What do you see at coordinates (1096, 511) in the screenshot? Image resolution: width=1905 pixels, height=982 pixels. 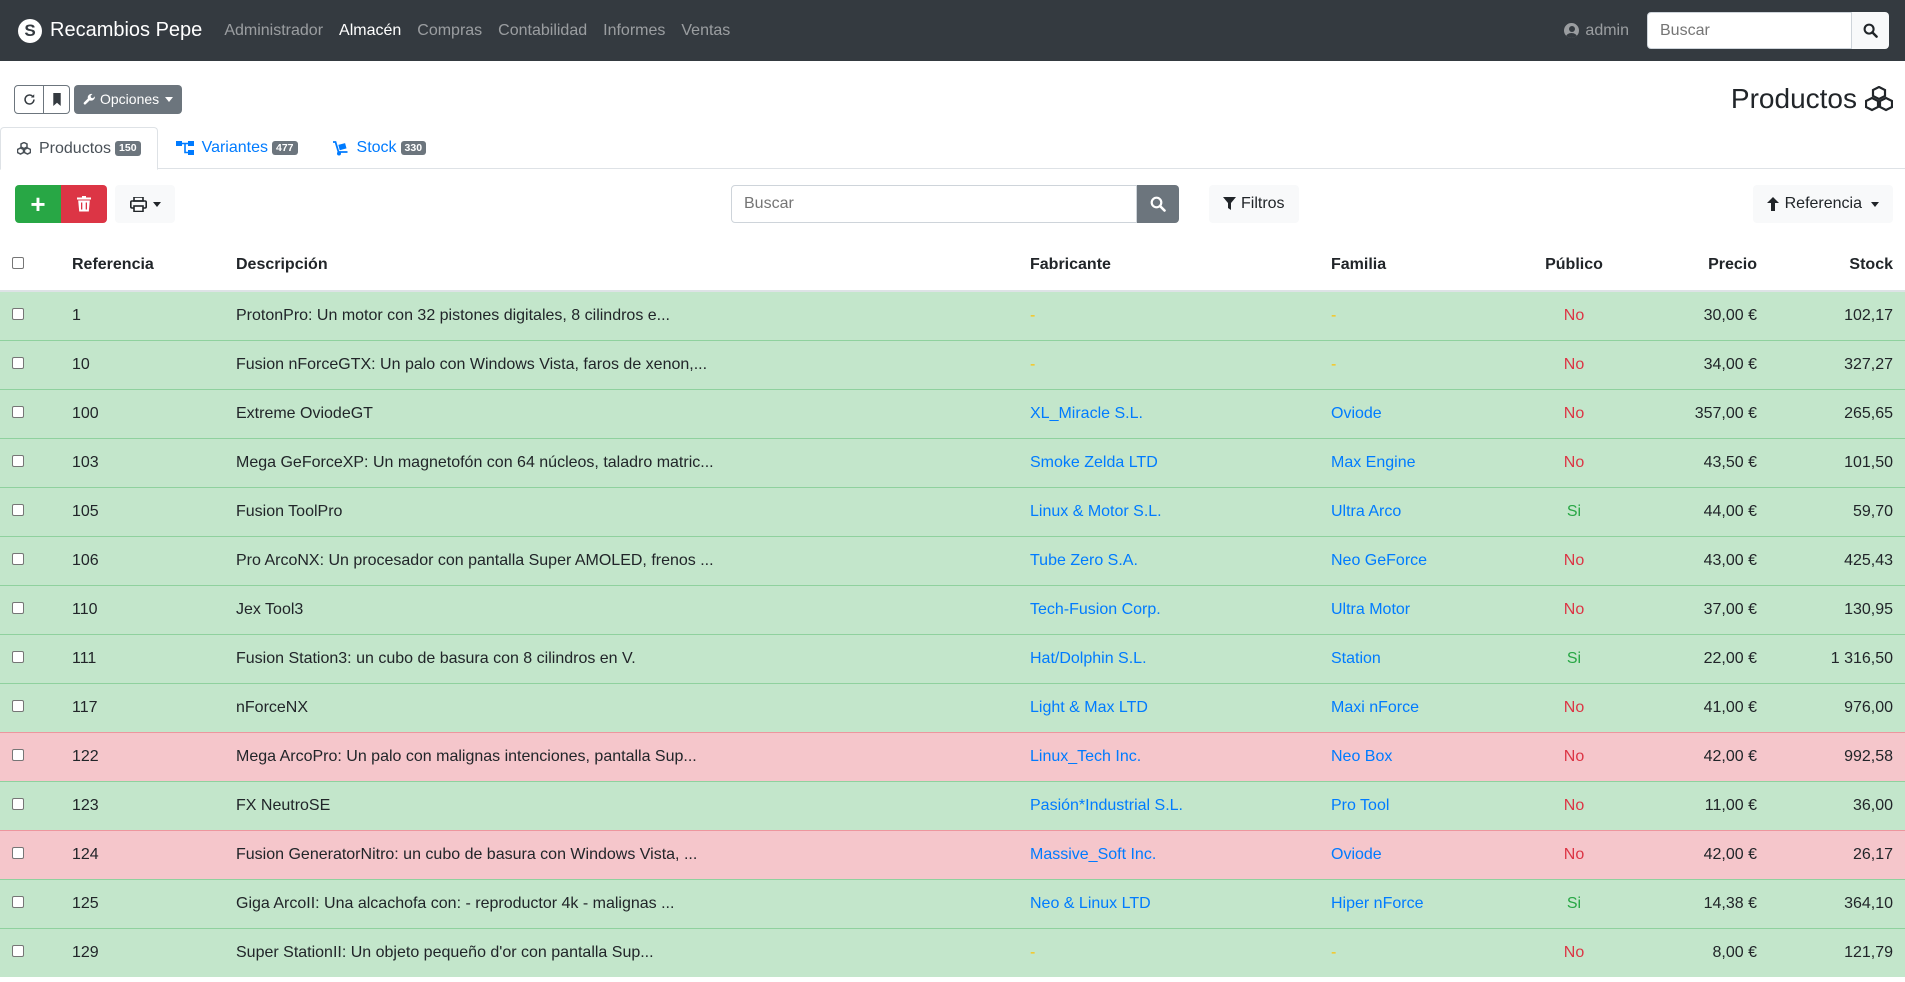 I see `manufacturer-link: Linux & Motor S.L.` at bounding box center [1096, 511].